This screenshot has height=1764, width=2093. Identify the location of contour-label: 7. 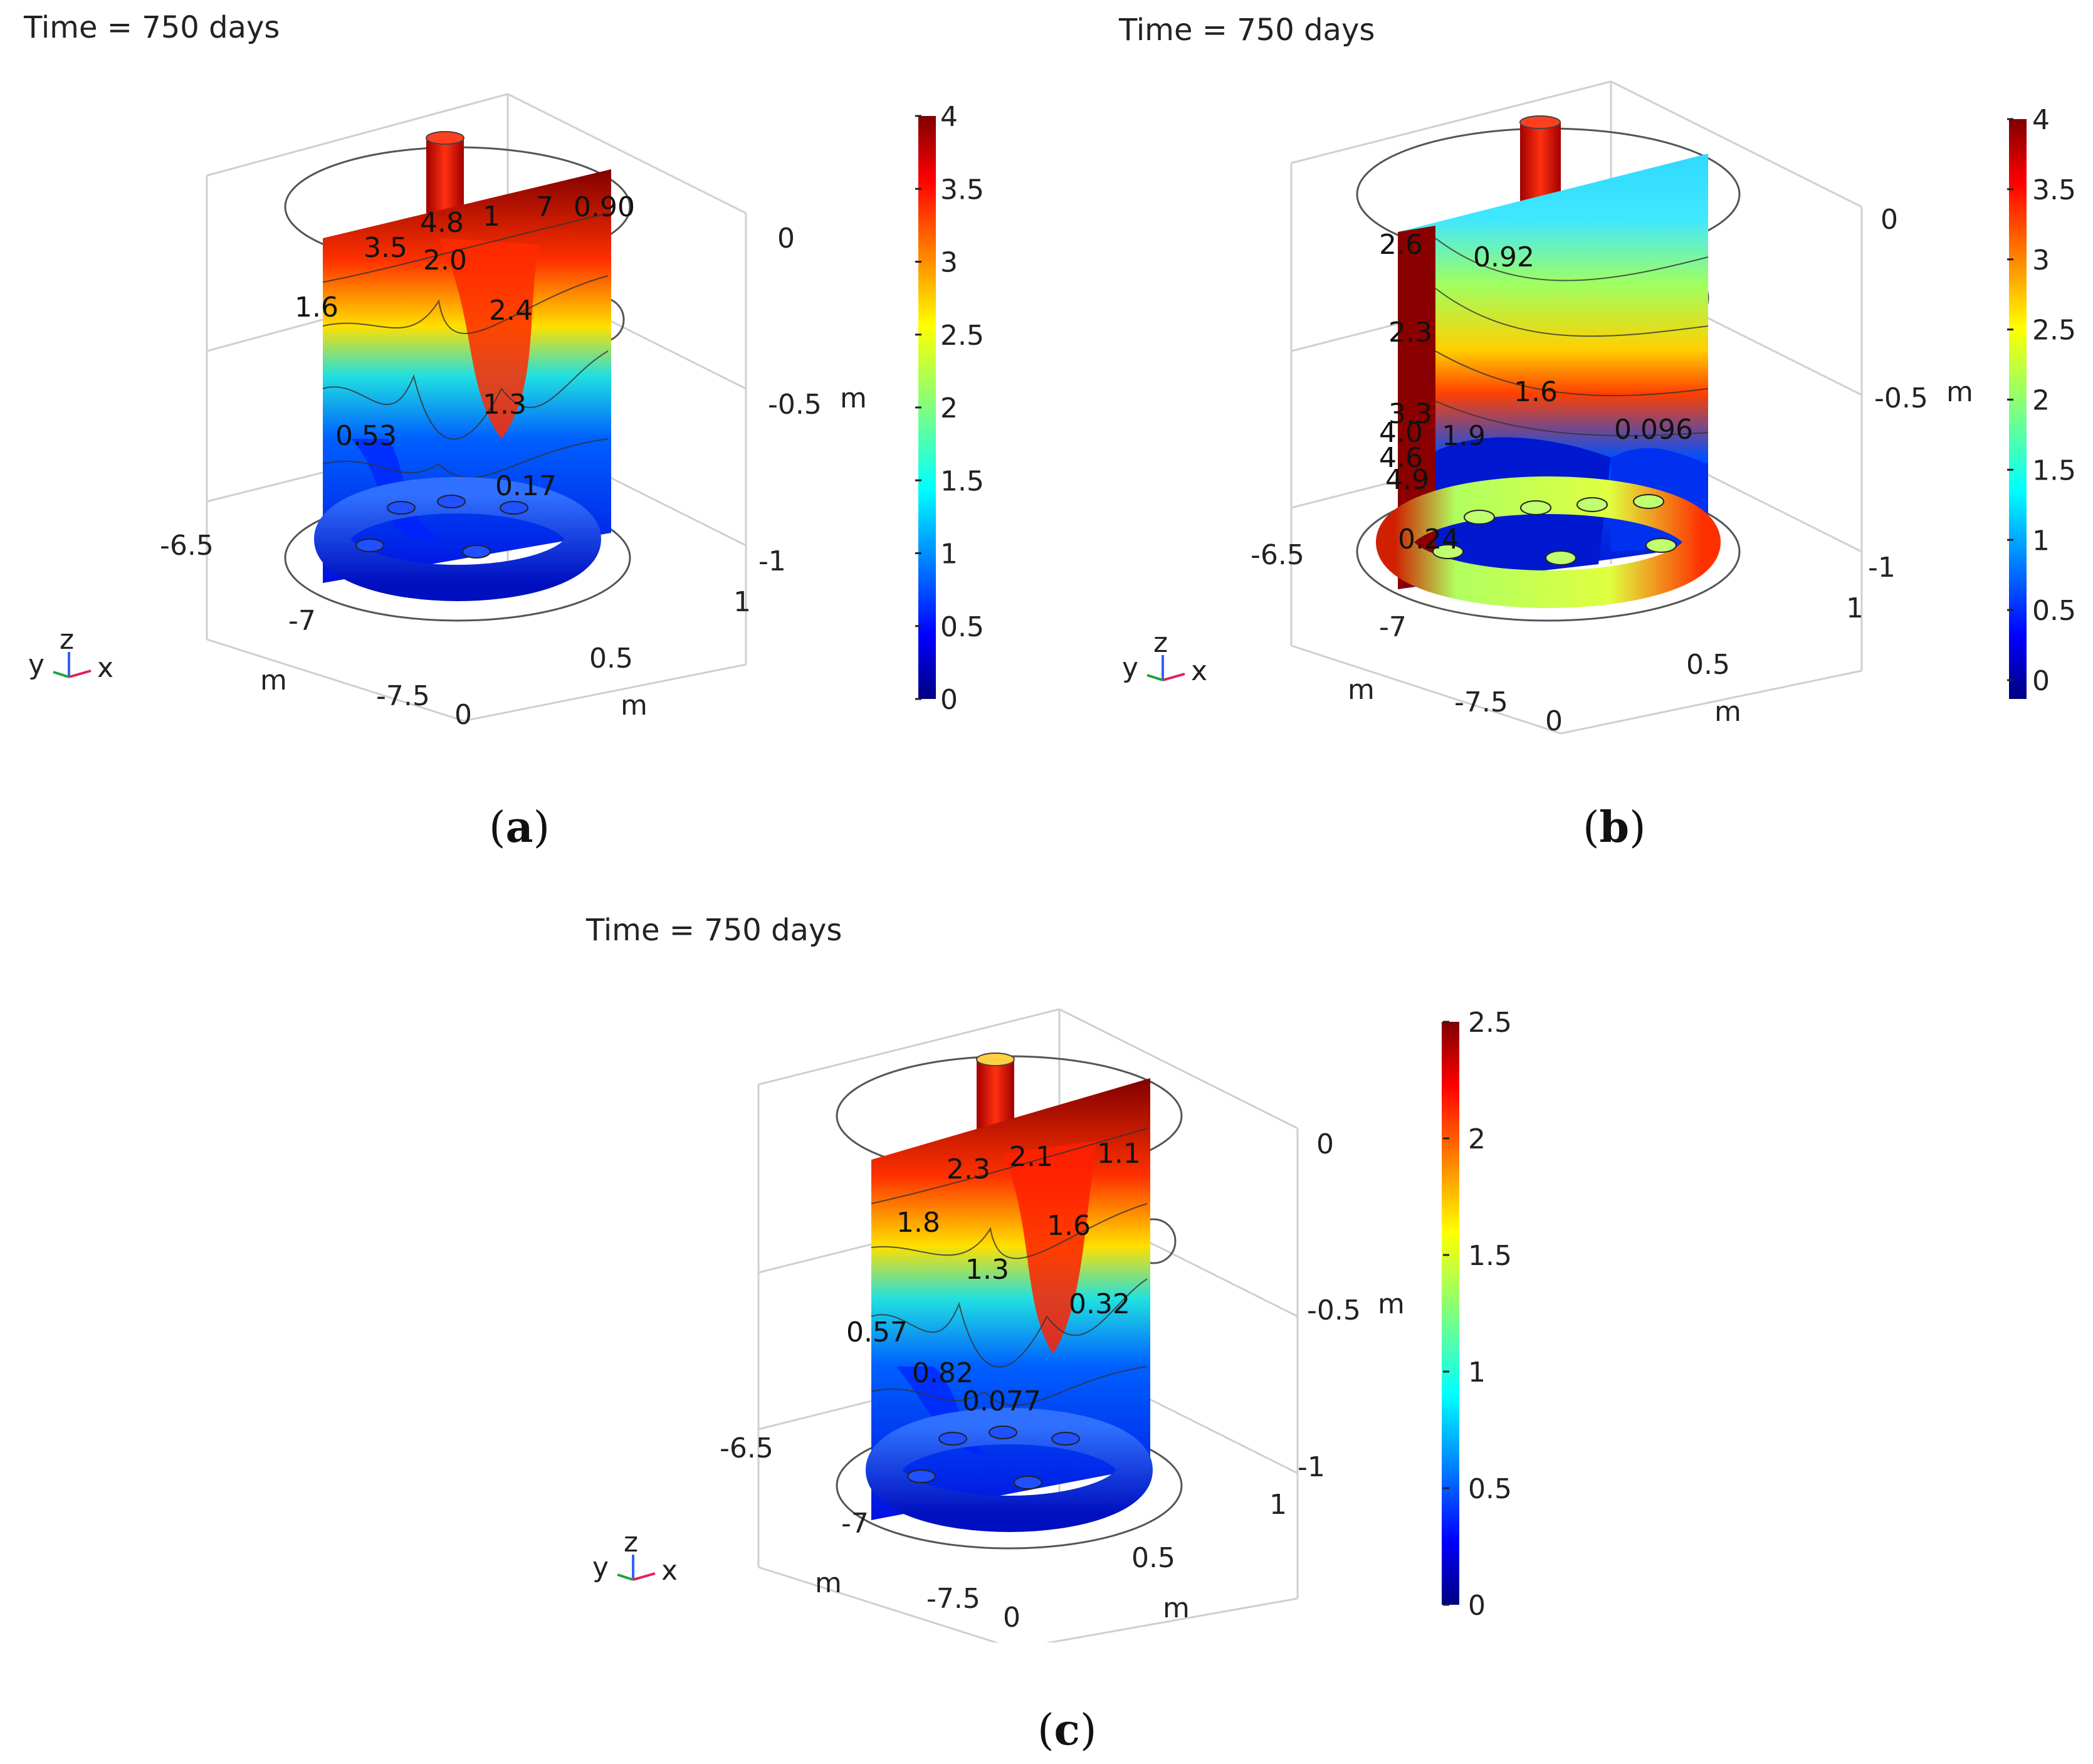
(544, 207).